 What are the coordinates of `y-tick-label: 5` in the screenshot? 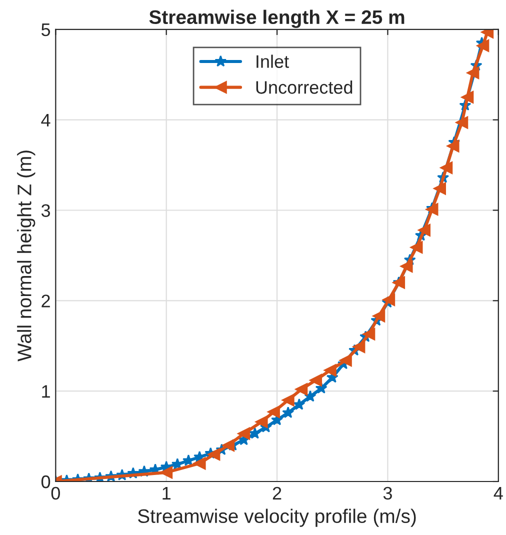 It's located at (45, 30).